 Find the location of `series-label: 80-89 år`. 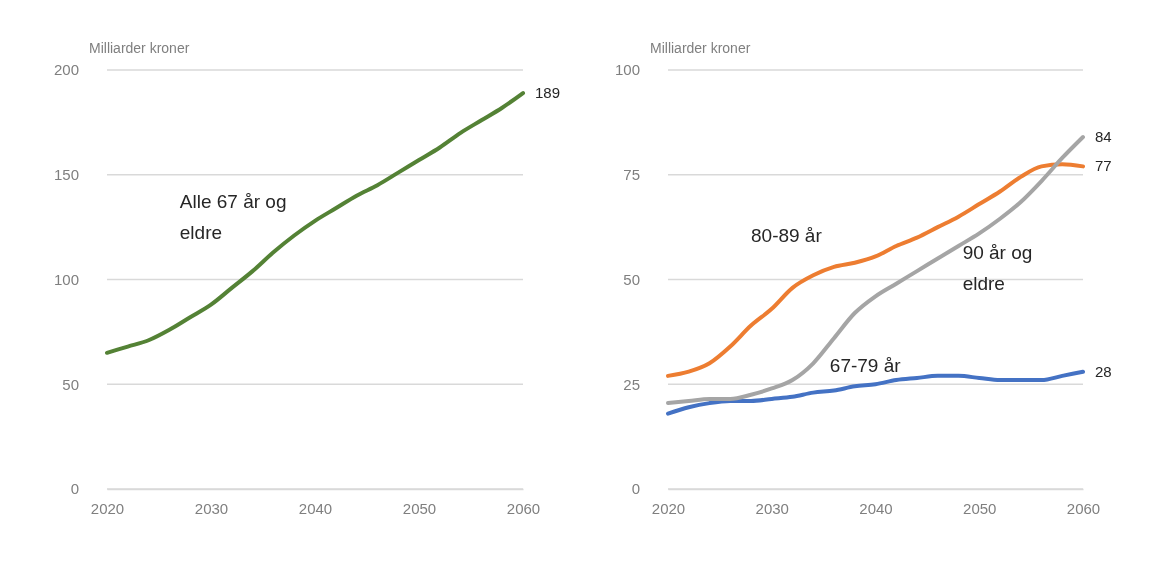

series-label: 80-89 år is located at coordinates (787, 235).